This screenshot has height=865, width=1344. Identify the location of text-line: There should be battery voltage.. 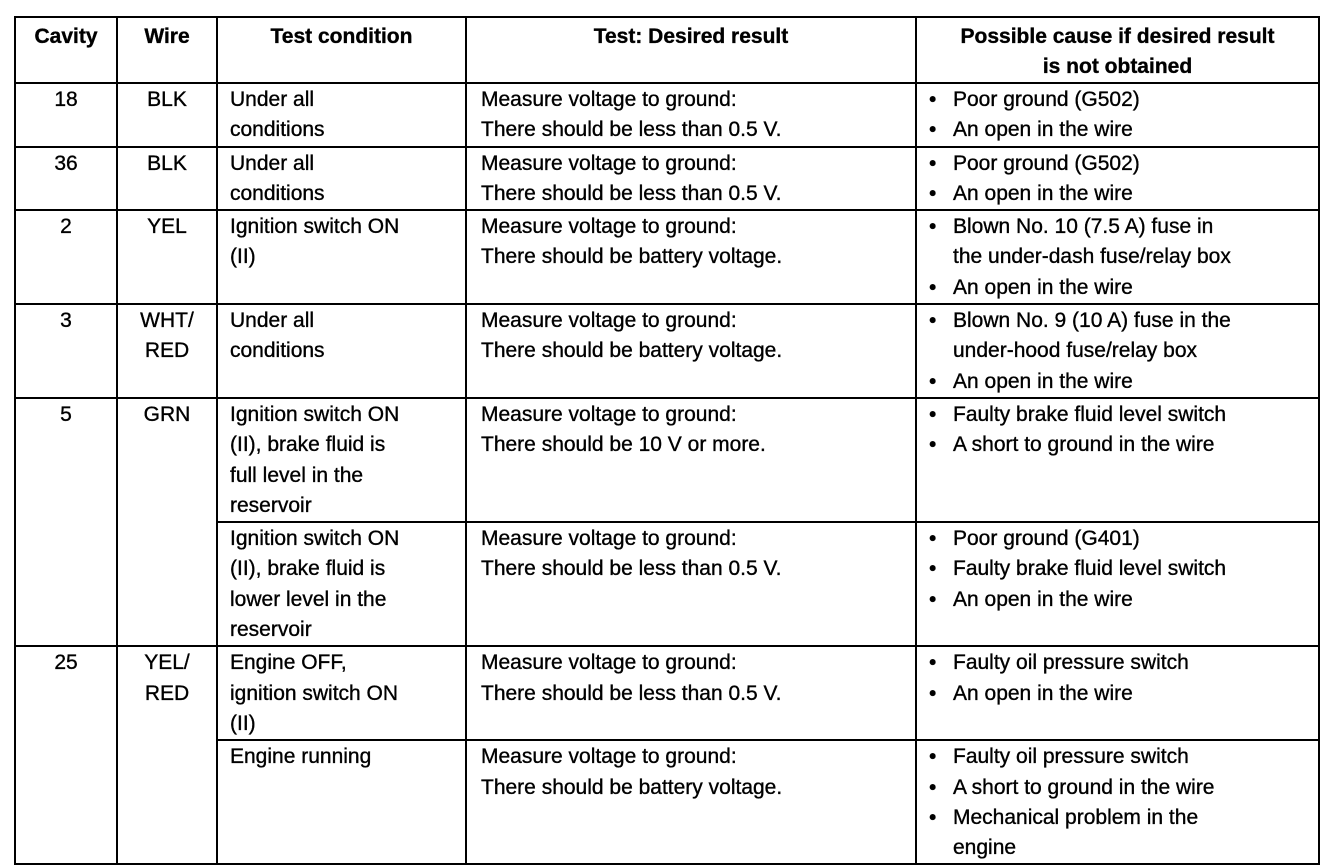
(632, 351).